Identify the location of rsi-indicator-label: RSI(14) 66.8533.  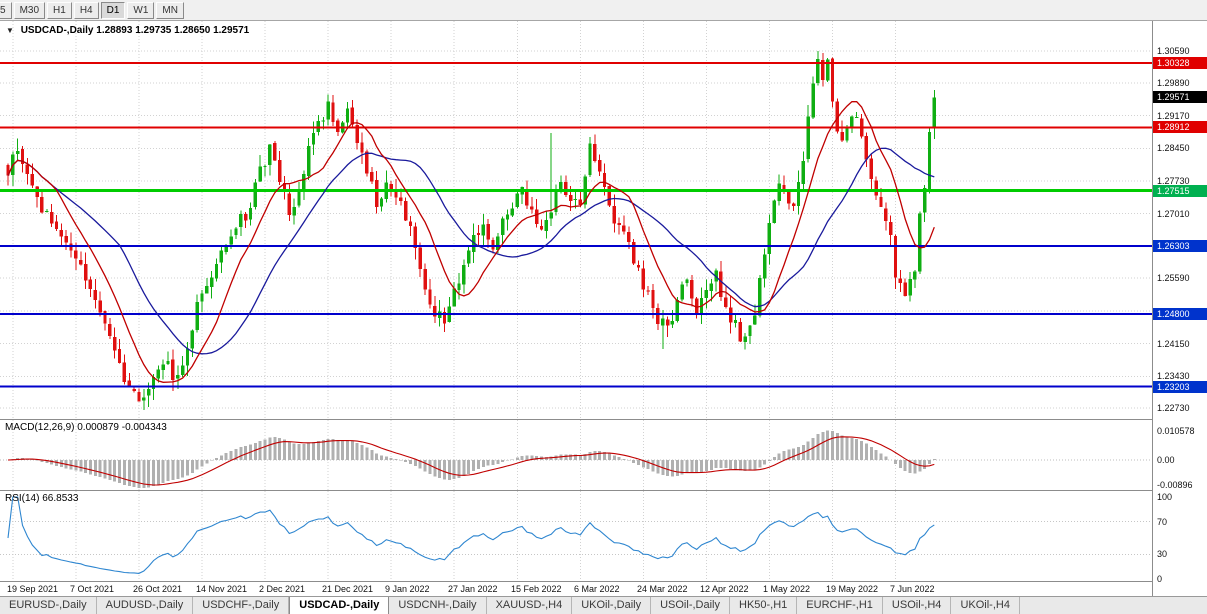
(41, 498).